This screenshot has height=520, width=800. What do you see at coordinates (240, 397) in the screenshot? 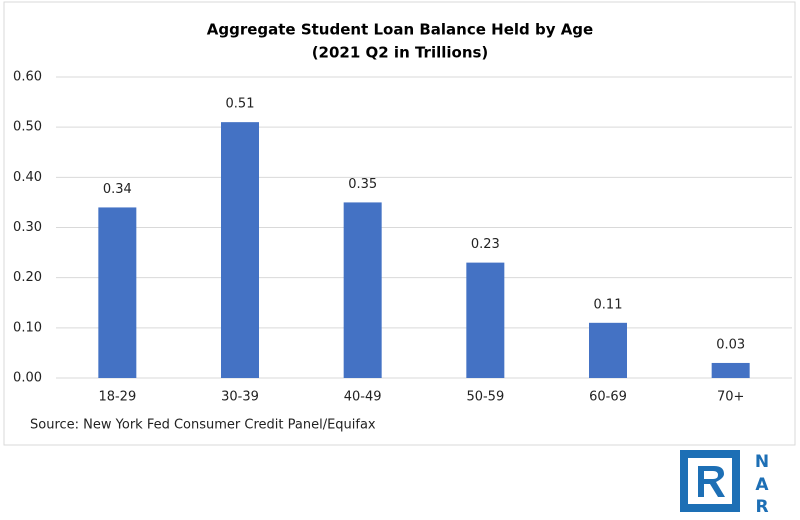
I see `x-tick-label: 30-39` at bounding box center [240, 397].